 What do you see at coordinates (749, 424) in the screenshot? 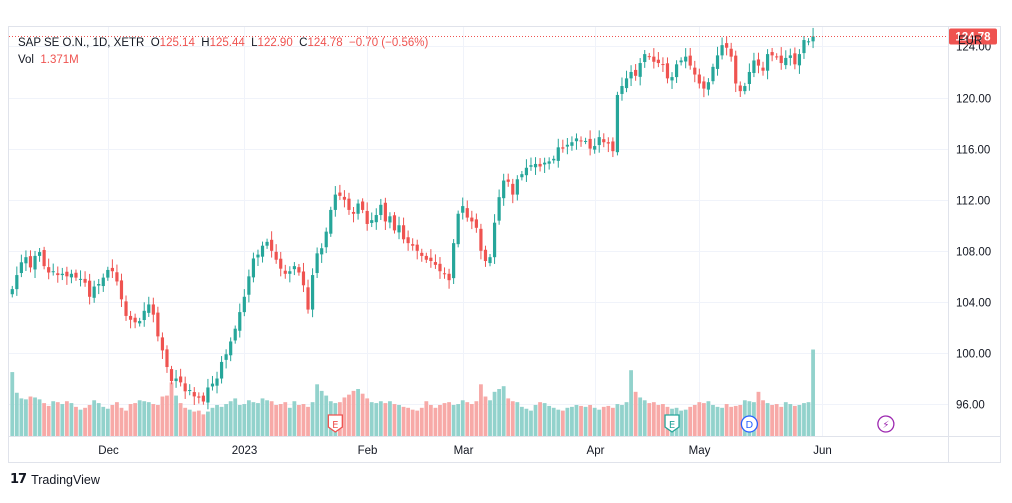
I see `dividend-event-marker: D` at bounding box center [749, 424].